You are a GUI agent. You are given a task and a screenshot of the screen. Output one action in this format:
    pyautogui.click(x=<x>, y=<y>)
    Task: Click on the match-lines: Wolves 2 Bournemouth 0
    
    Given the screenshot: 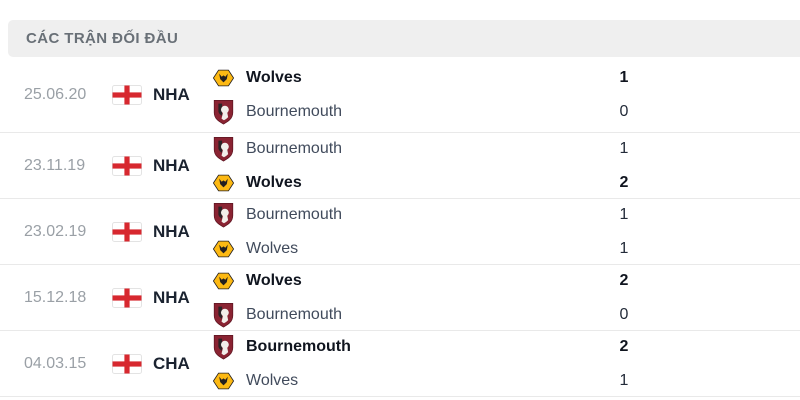 What is the action you would take?
    pyautogui.click(x=506, y=298)
    